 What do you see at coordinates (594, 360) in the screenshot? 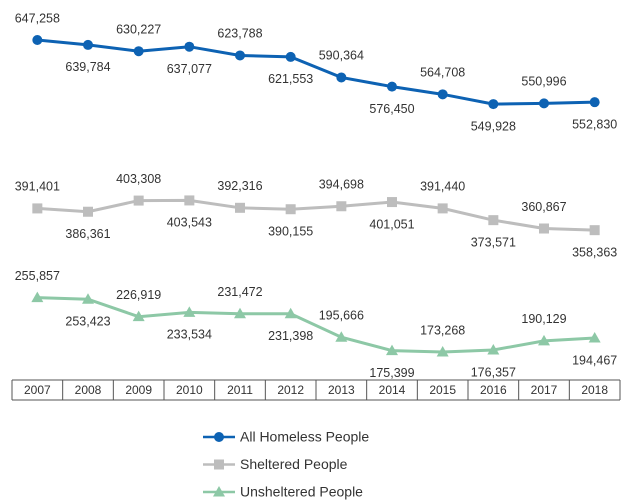
I see `data-label: 194,467` at bounding box center [594, 360].